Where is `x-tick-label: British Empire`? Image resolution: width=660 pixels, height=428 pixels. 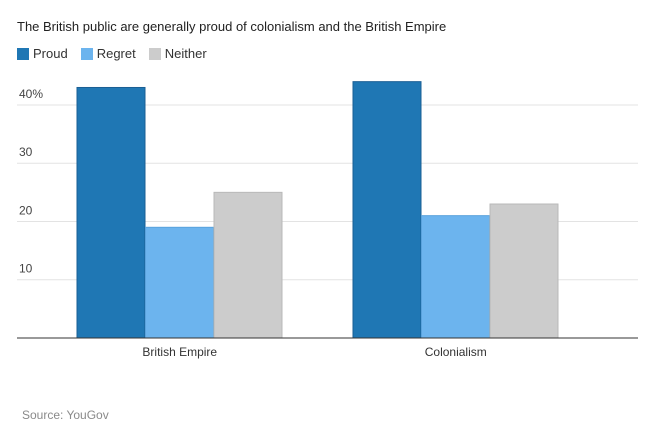
x-tick-label: British Empire is located at coordinates (179, 352).